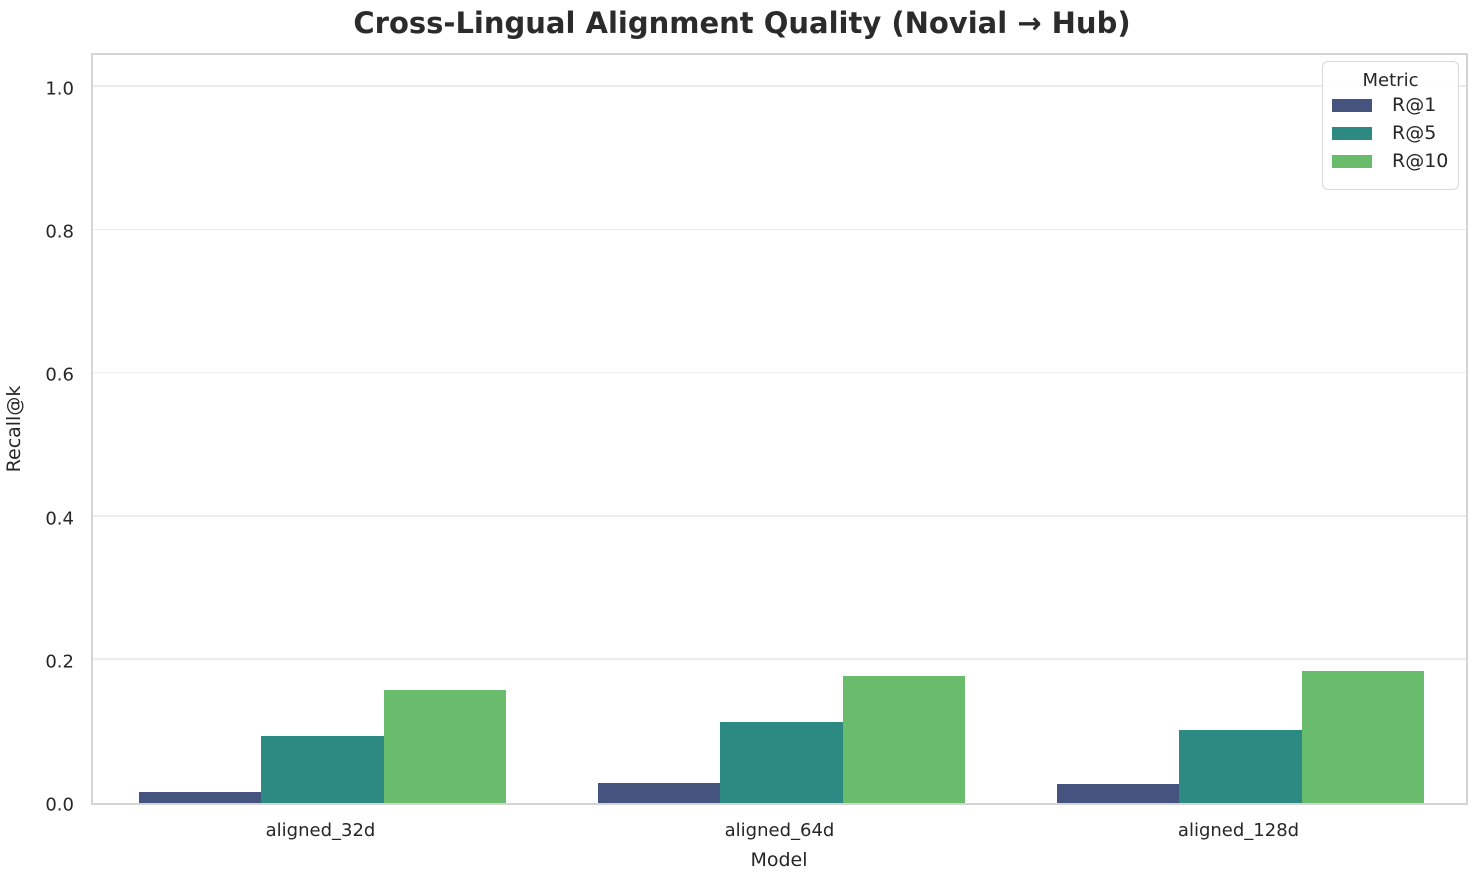  I want to click on legend-item-R@5: R@5, so click(1390, 133).